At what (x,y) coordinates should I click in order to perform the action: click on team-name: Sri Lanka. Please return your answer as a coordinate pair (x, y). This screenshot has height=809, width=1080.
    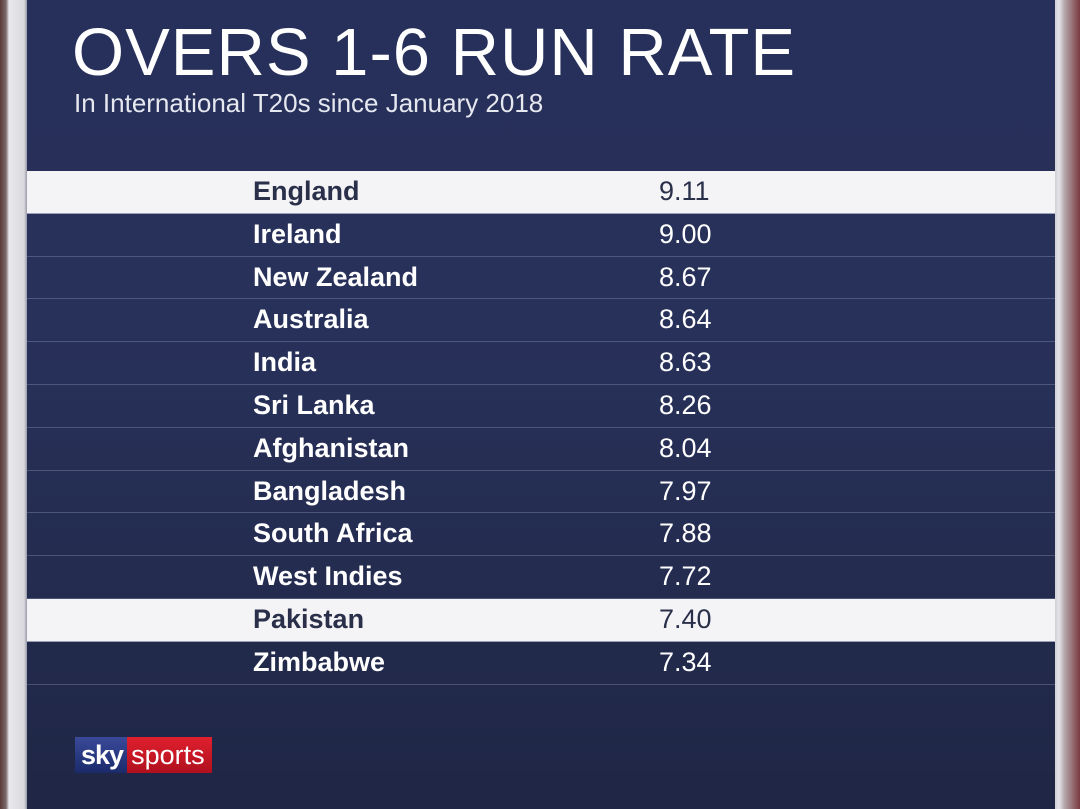
    Looking at the image, I should click on (314, 404).